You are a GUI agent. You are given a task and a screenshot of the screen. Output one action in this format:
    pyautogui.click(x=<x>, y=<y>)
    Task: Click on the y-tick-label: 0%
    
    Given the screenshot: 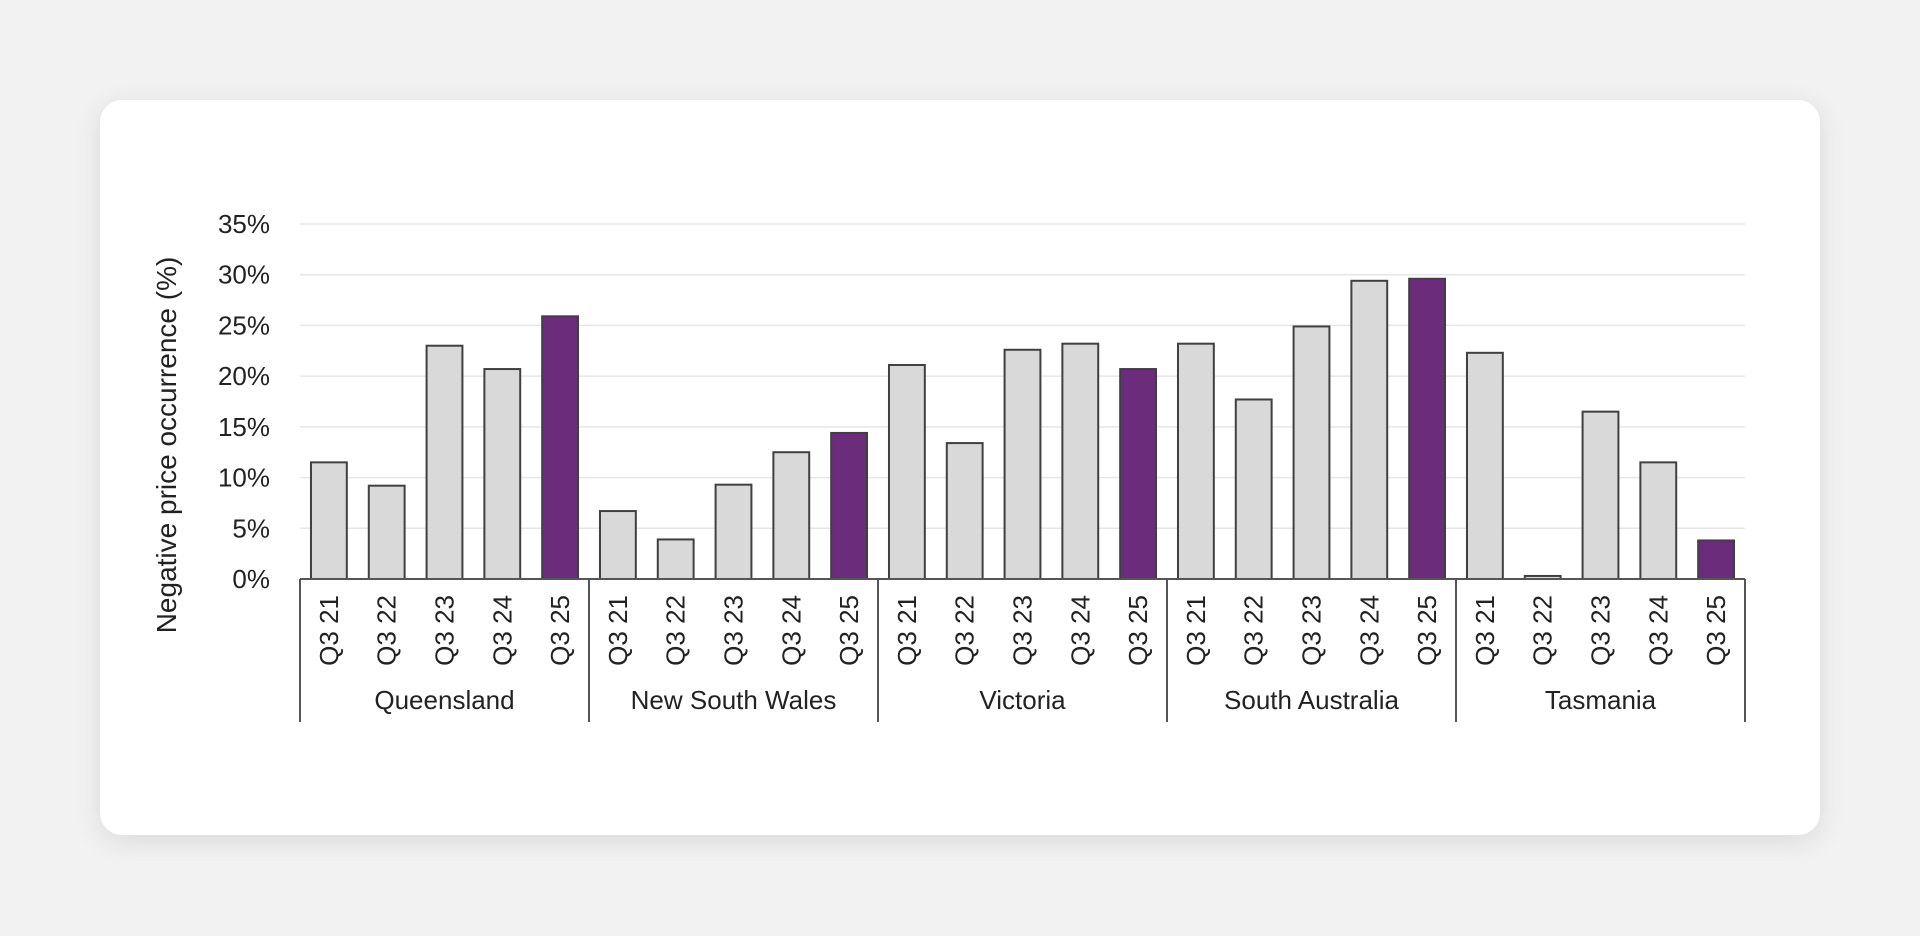 What is the action you would take?
    pyautogui.click(x=251, y=579)
    